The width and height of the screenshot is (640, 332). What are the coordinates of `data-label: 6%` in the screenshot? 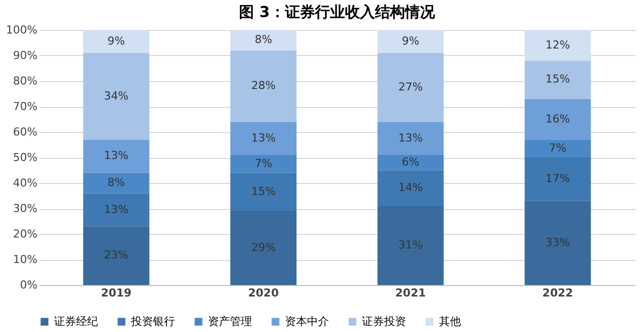 It's located at (411, 162).